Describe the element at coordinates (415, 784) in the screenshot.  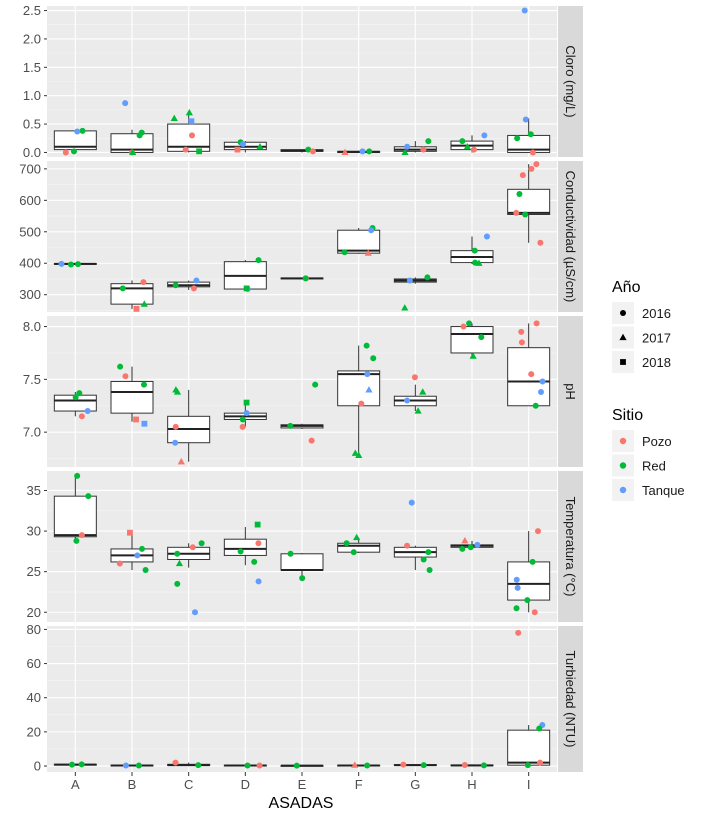
I see `x-tick-label-g: G` at that location.